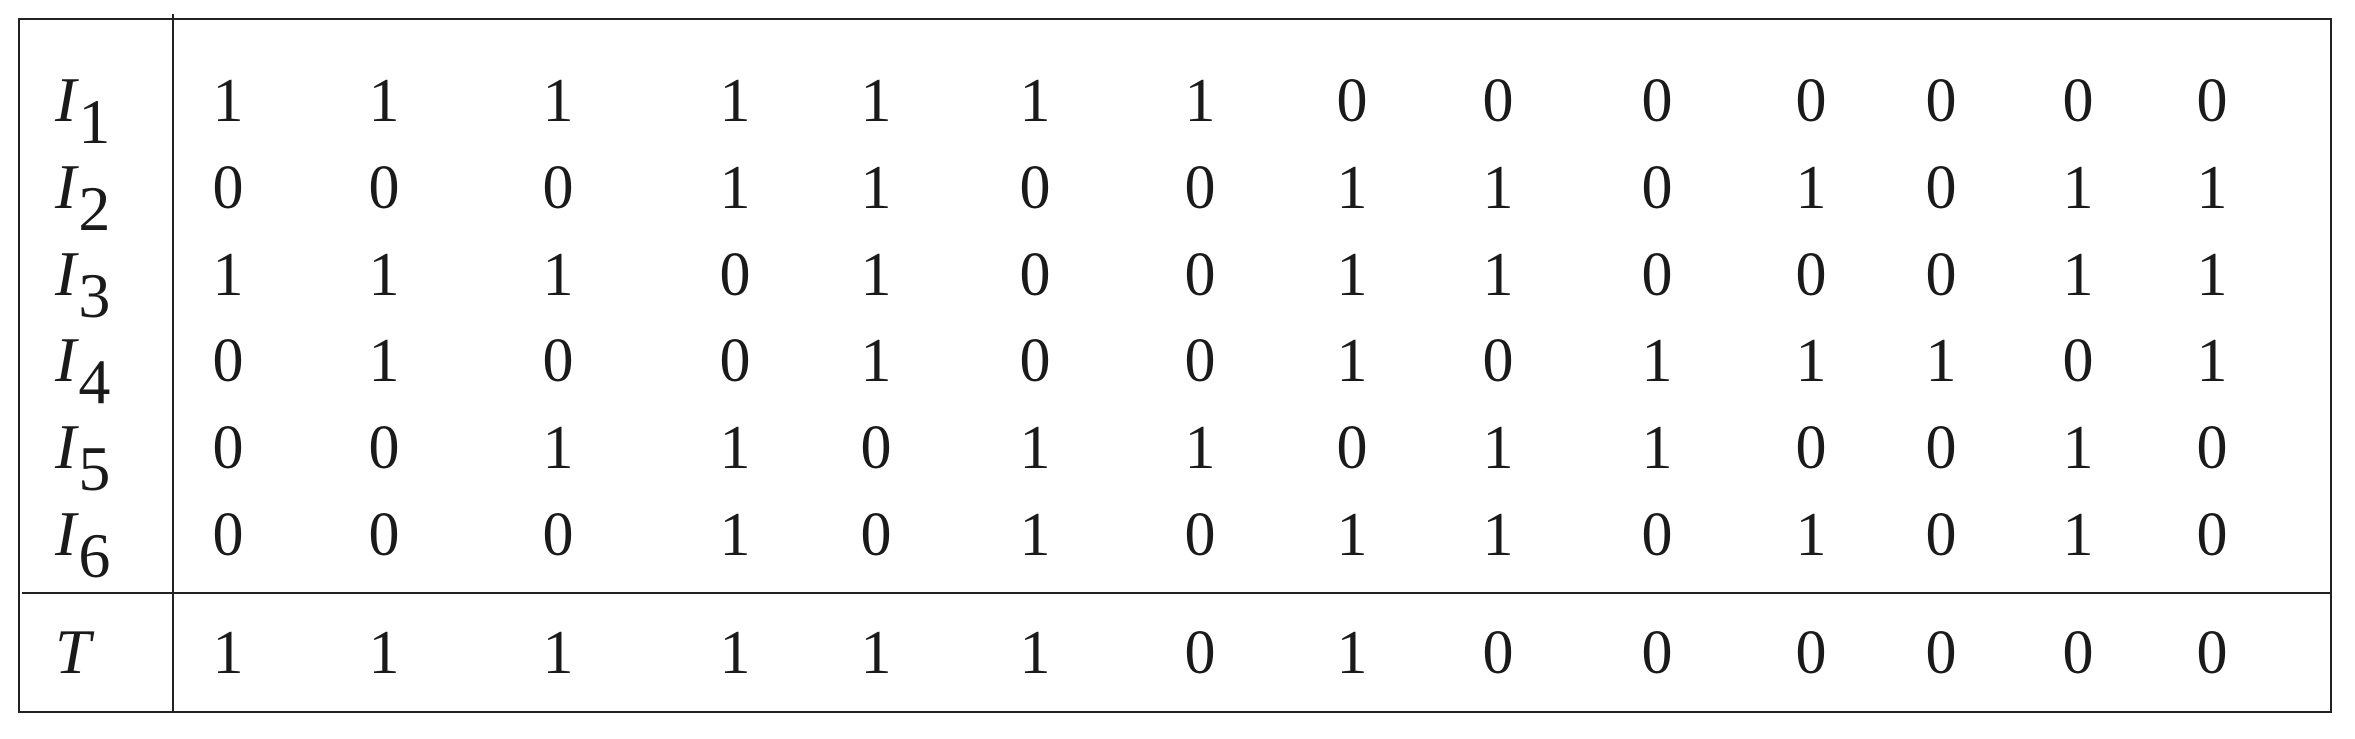 The width and height of the screenshot is (2355, 739). What do you see at coordinates (94, 121) in the screenshot?
I see `row-label-subscript: 1` at bounding box center [94, 121].